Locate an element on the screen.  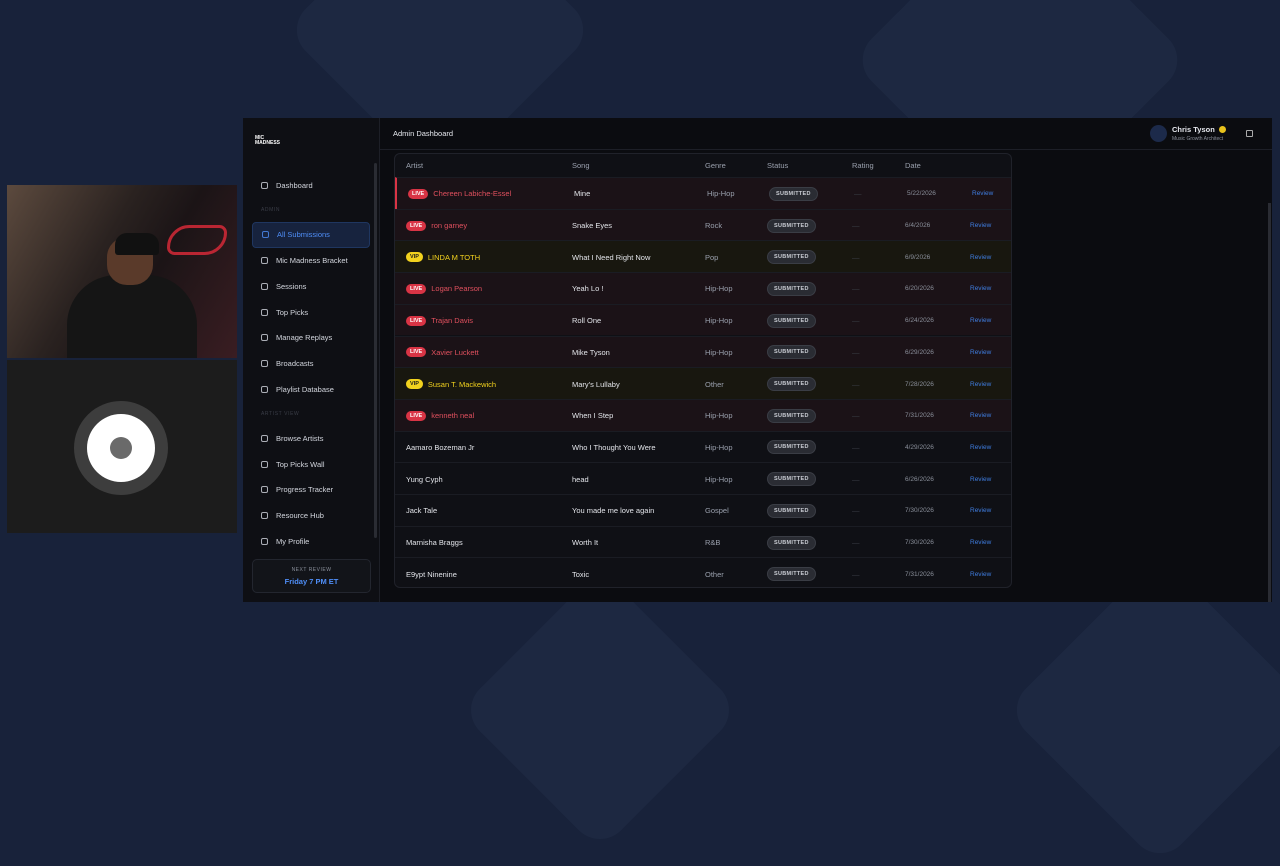
genre: Pop is located at coordinates (712, 257).